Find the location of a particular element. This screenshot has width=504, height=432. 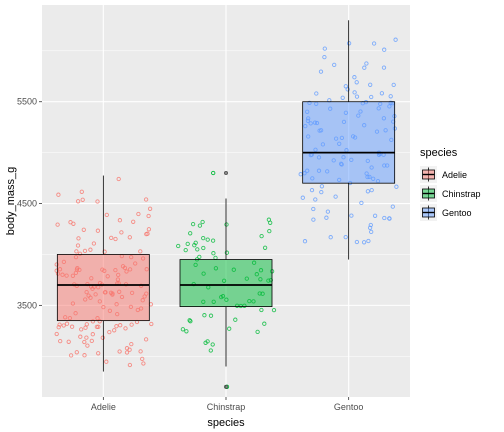

outlier-point is located at coordinates (226, 386).